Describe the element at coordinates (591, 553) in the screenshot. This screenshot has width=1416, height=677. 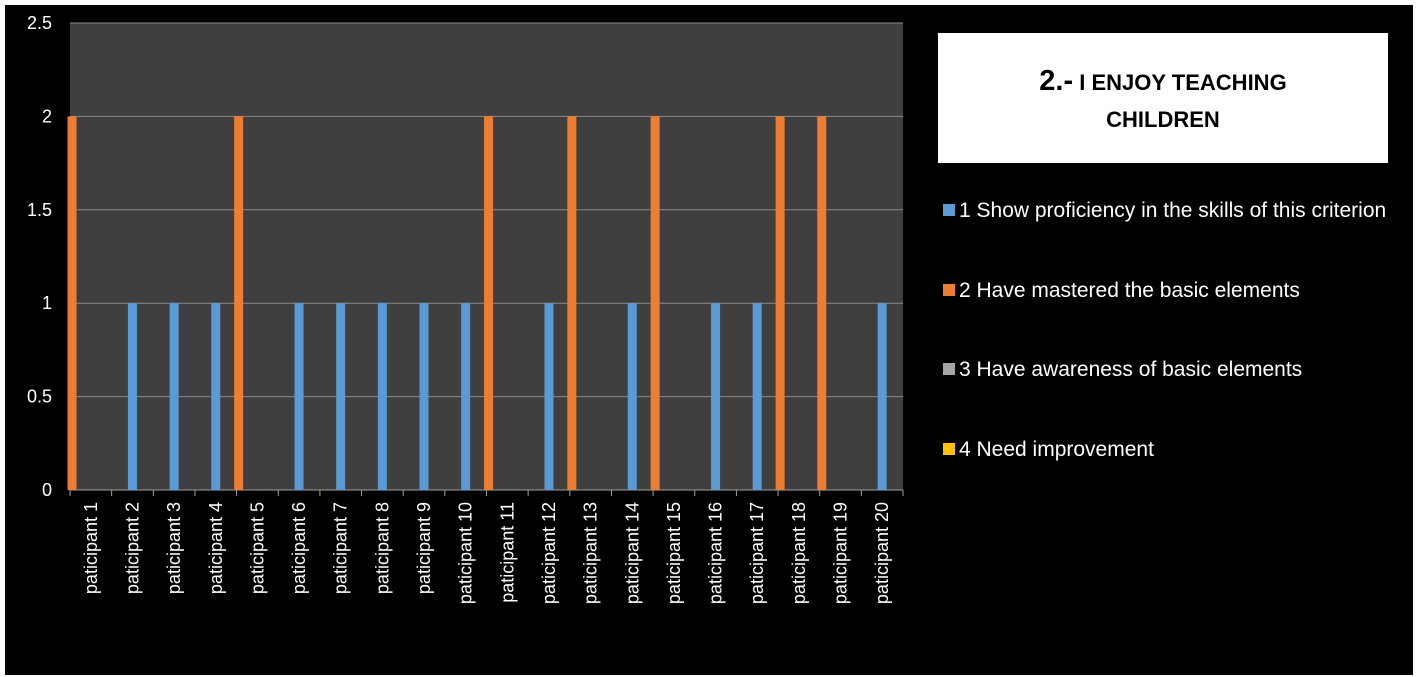
I see `x-tick-label: paticipant 13` at that location.